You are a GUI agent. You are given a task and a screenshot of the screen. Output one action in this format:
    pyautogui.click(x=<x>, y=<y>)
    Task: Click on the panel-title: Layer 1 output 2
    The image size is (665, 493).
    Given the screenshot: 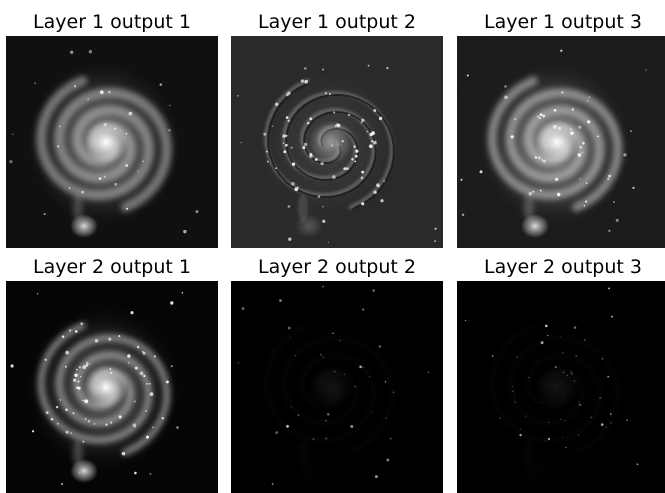 What is the action you would take?
    pyautogui.click(x=337, y=22)
    